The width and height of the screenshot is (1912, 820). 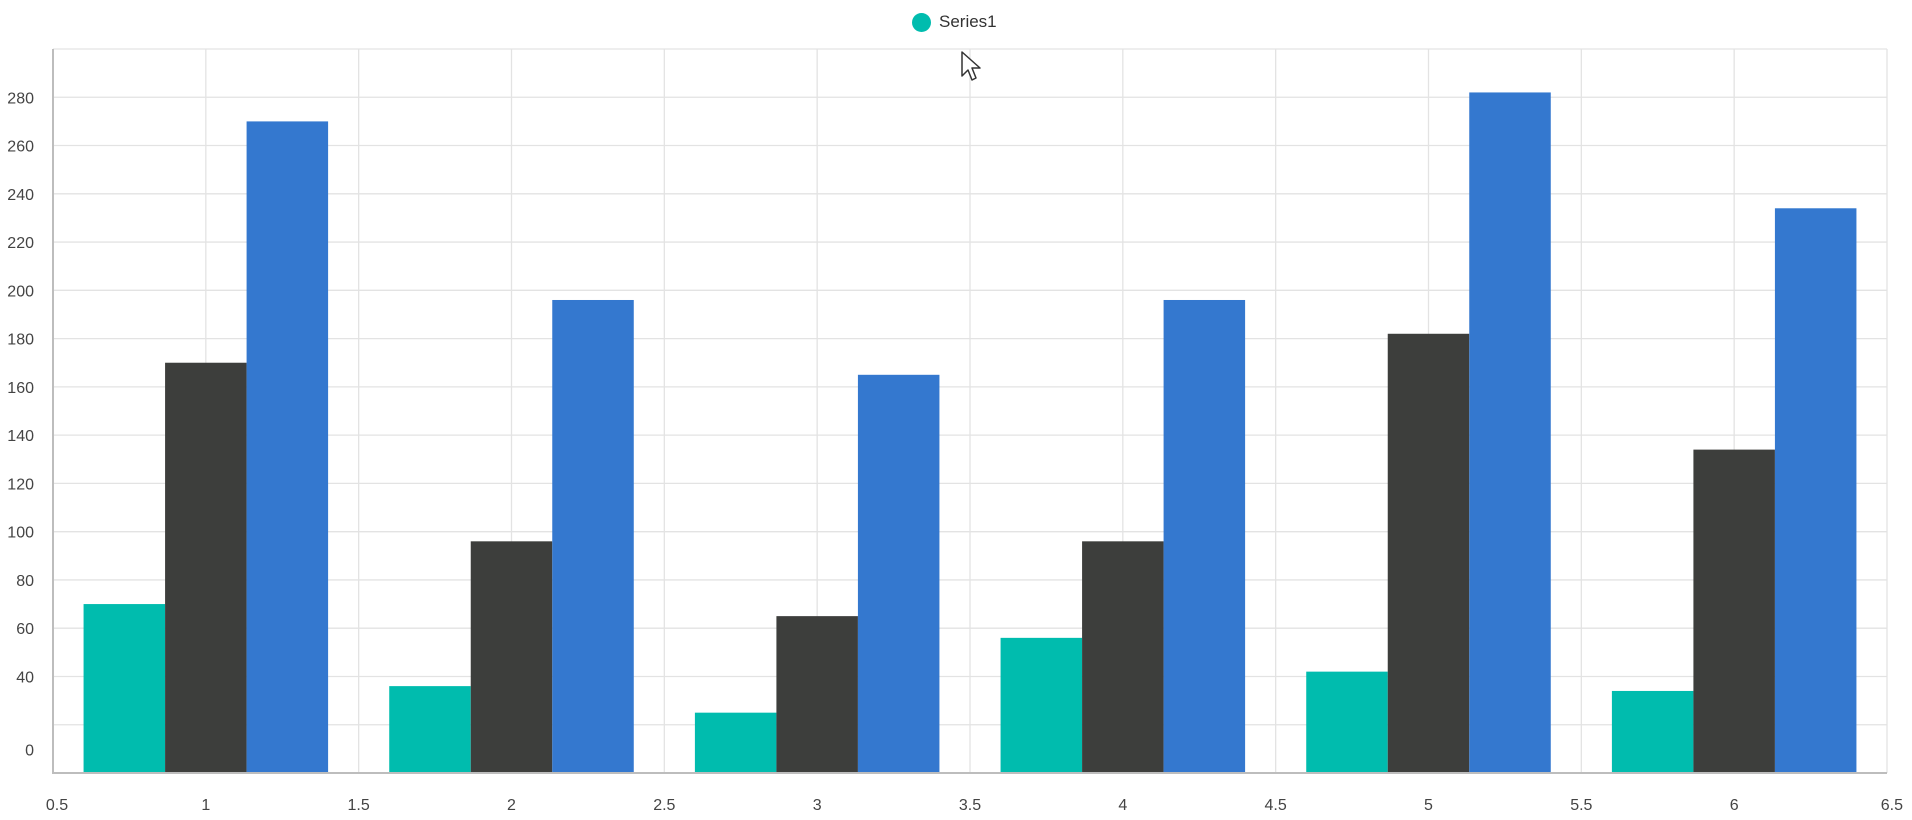 What do you see at coordinates (20, 533) in the screenshot?
I see `y-tick-label: 100` at bounding box center [20, 533].